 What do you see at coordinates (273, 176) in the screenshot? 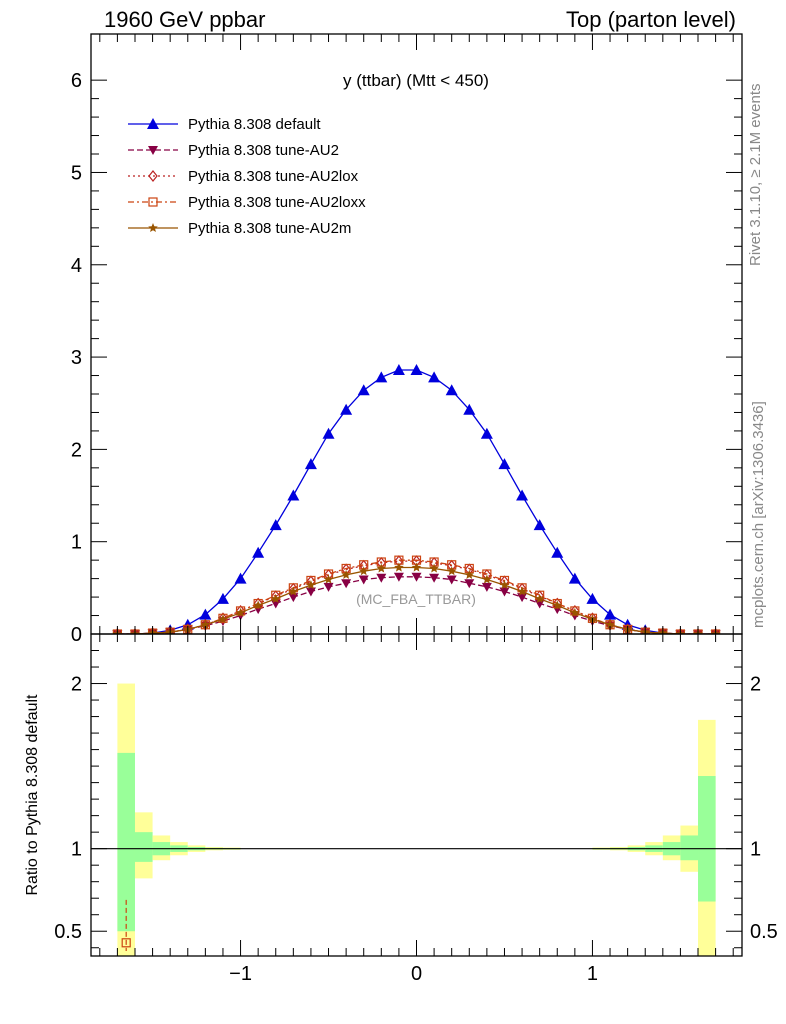
I see `legend-label: Pythia 8.308 tune-AU2lox` at bounding box center [273, 176].